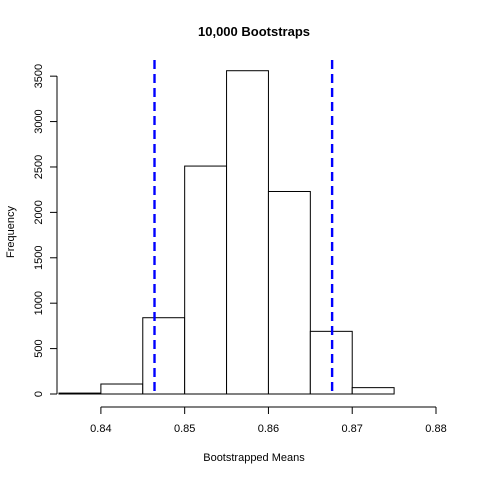 The height and width of the screenshot is (480, 480). Describe the element at coordinates (39, 303) in the screenshot. I see `y-tick-label: 1000` at that location.